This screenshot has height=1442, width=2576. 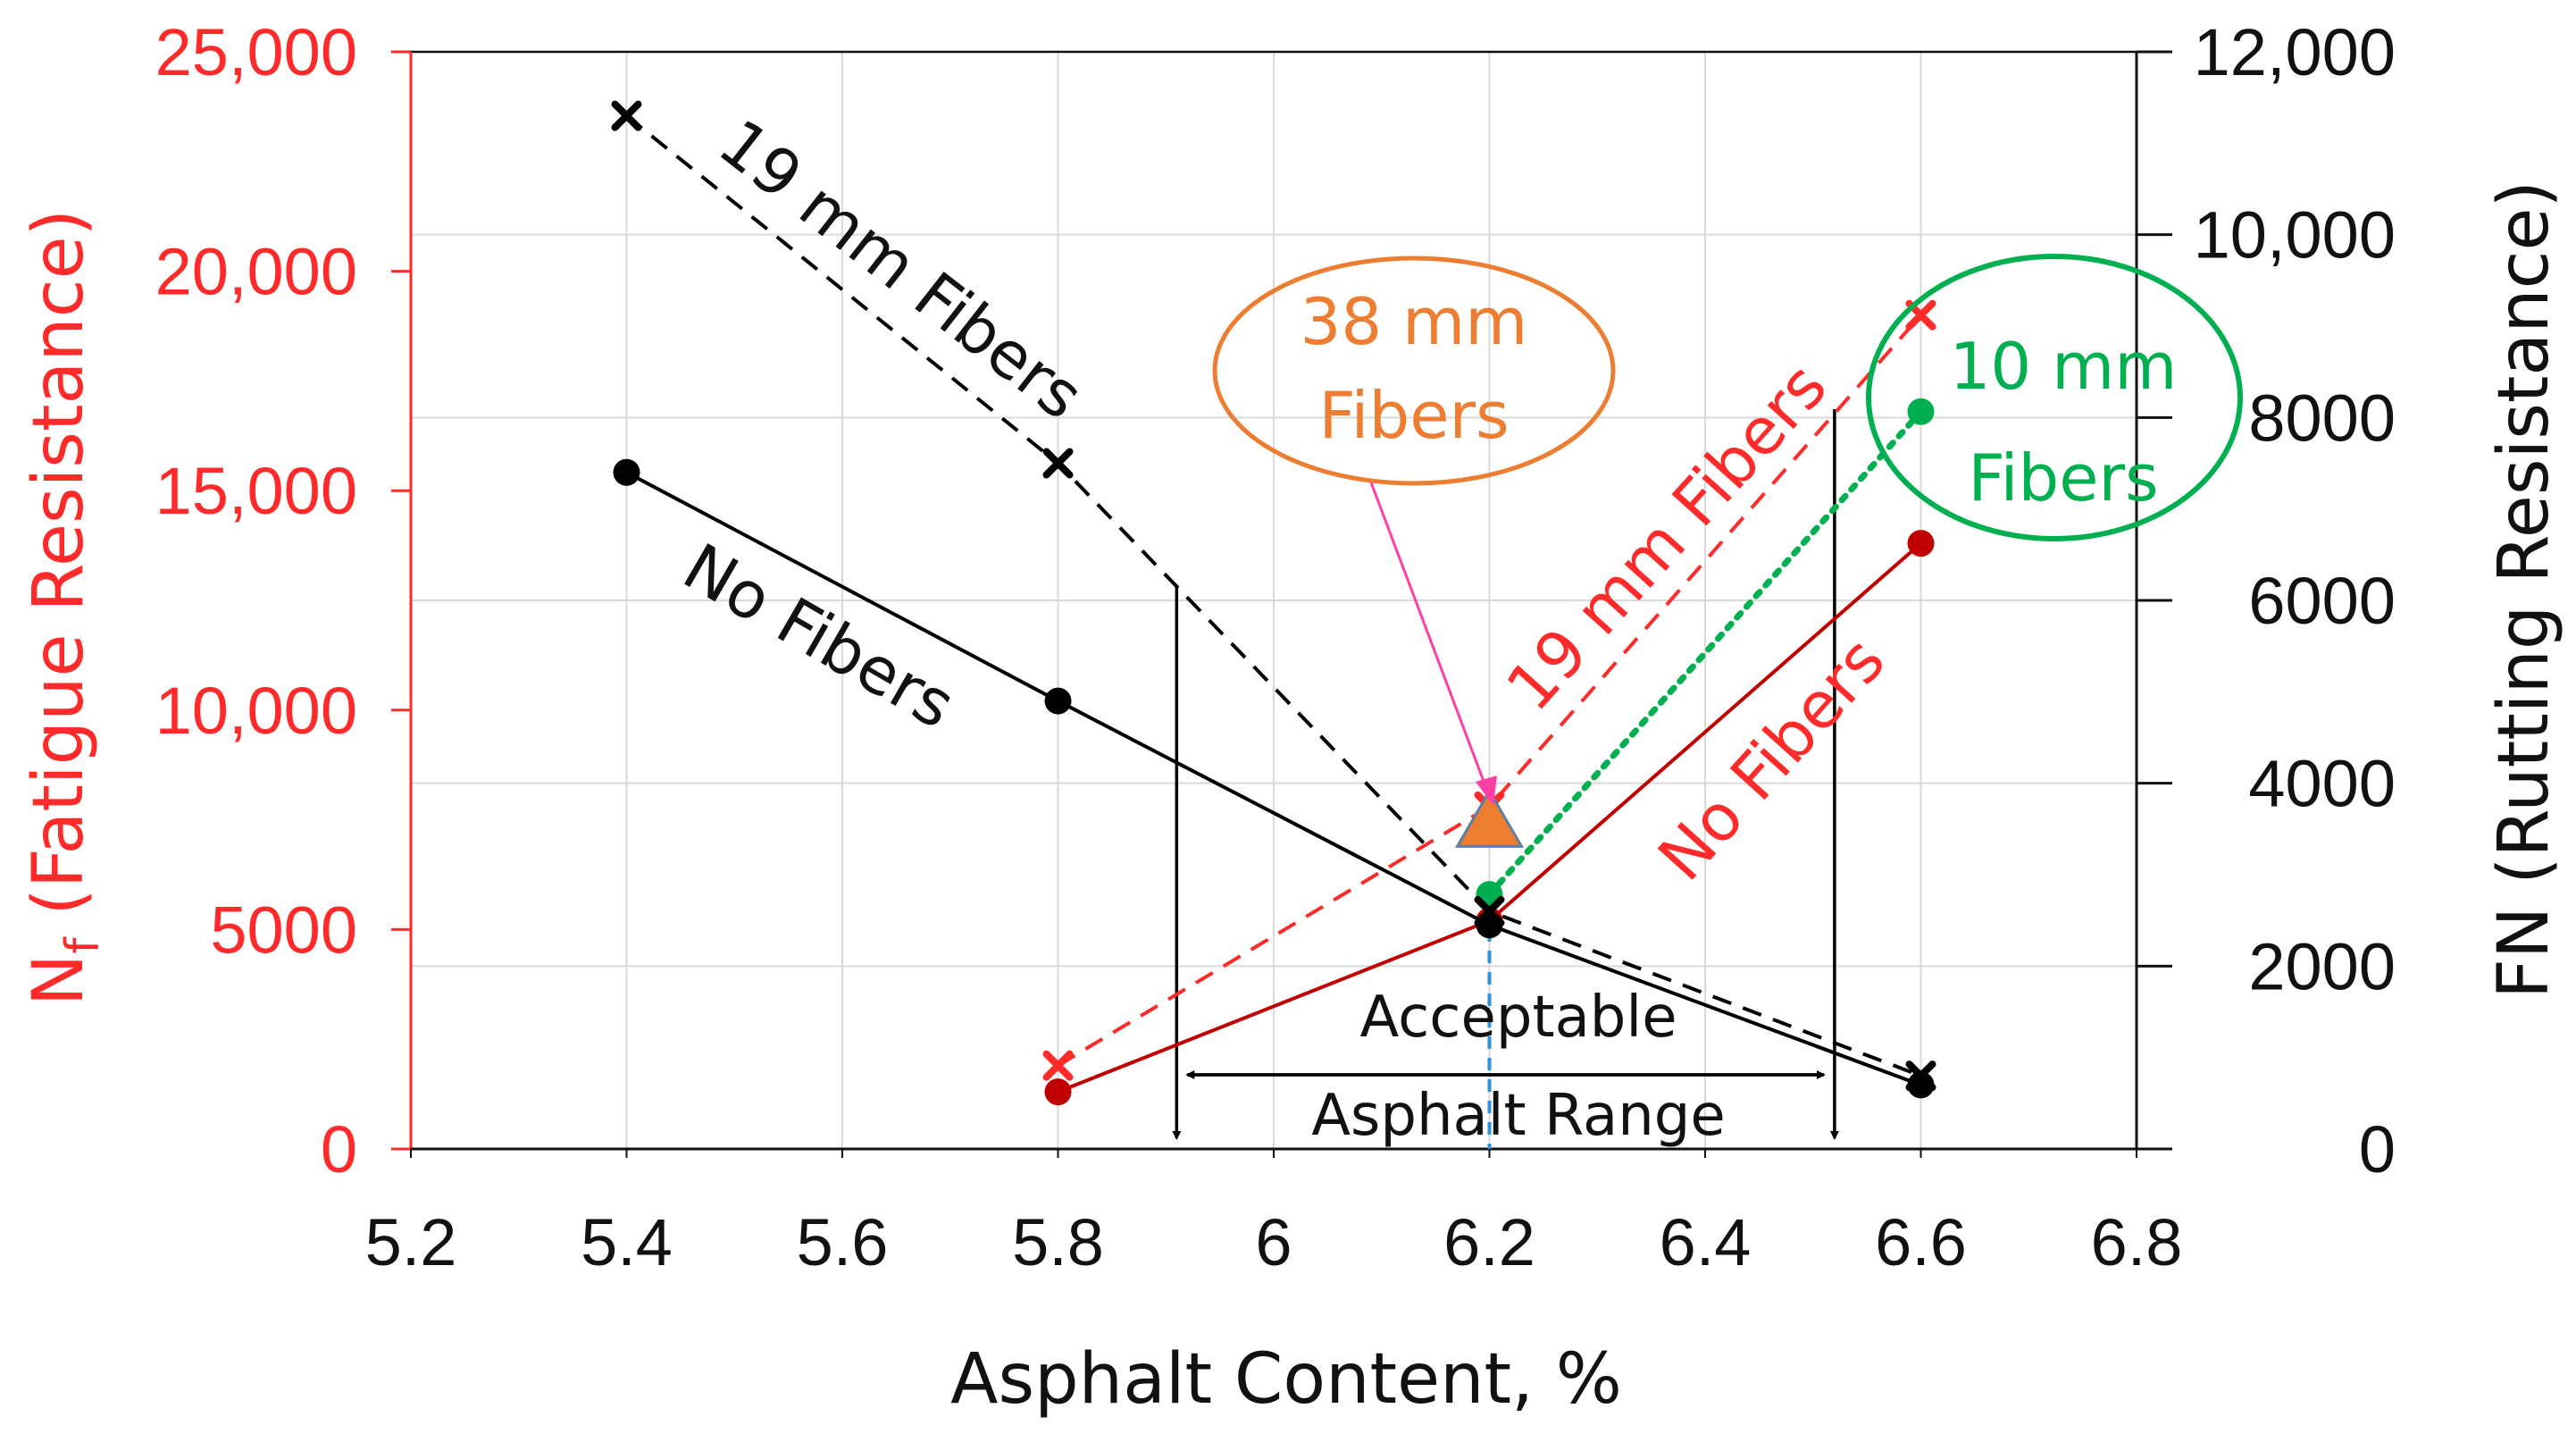 I want to click on callout-38mm-arrow, so click(x=1429, y=637).